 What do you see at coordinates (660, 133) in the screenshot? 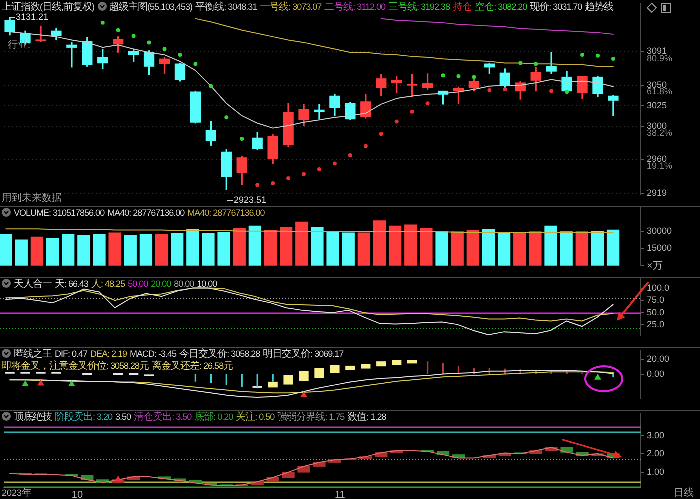
I see `y2-tick-label: 38.2%` at bounding box center [660, 133].